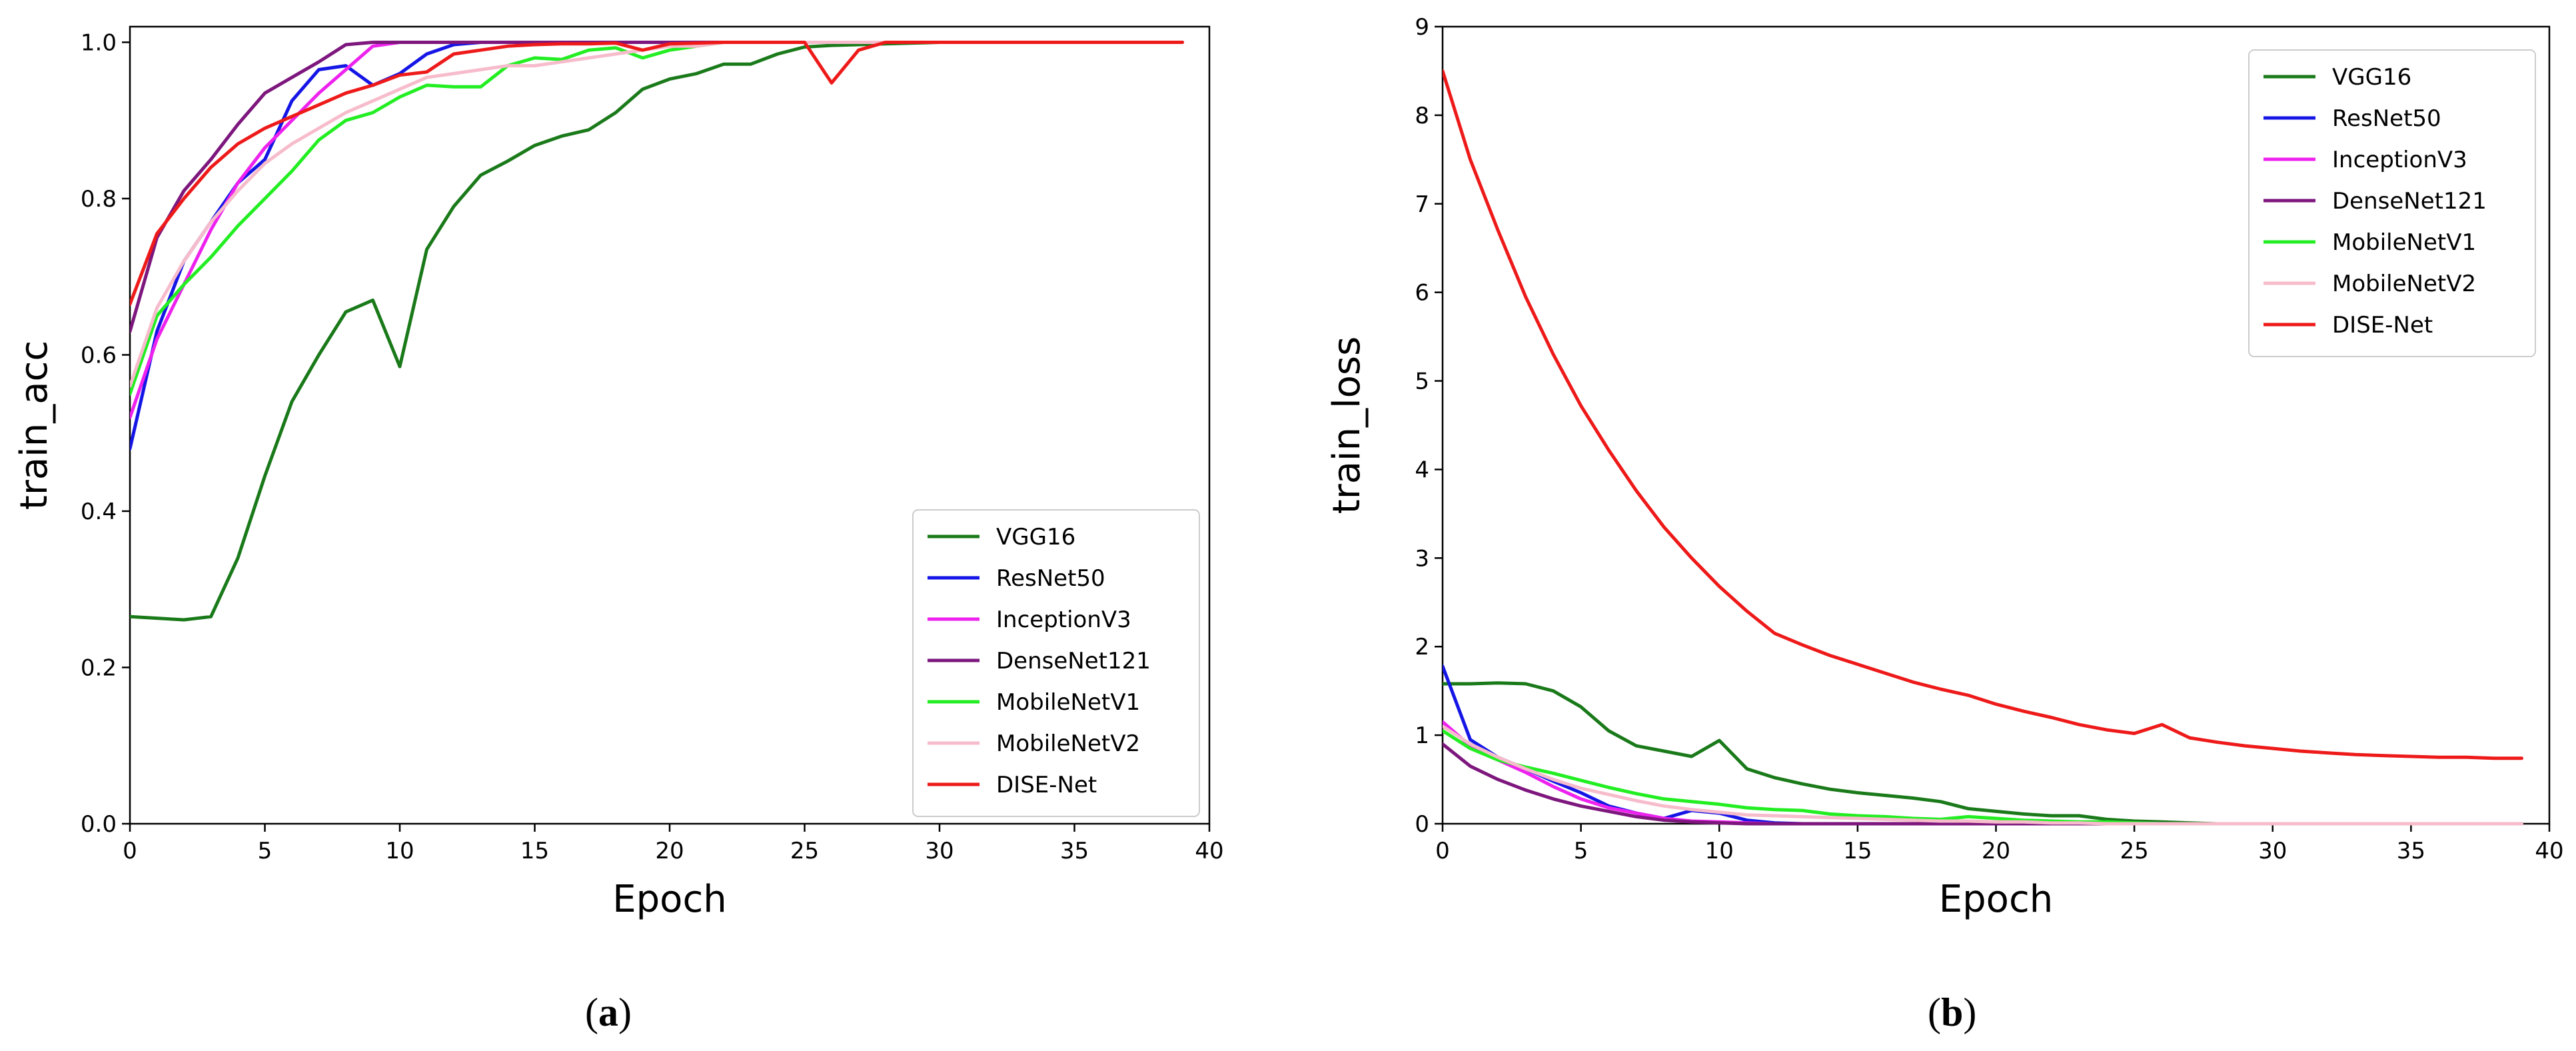 The width and height of the screenshot is (2576, 1051). I want to click on y-tick-label: 1, so click(1422, 735).